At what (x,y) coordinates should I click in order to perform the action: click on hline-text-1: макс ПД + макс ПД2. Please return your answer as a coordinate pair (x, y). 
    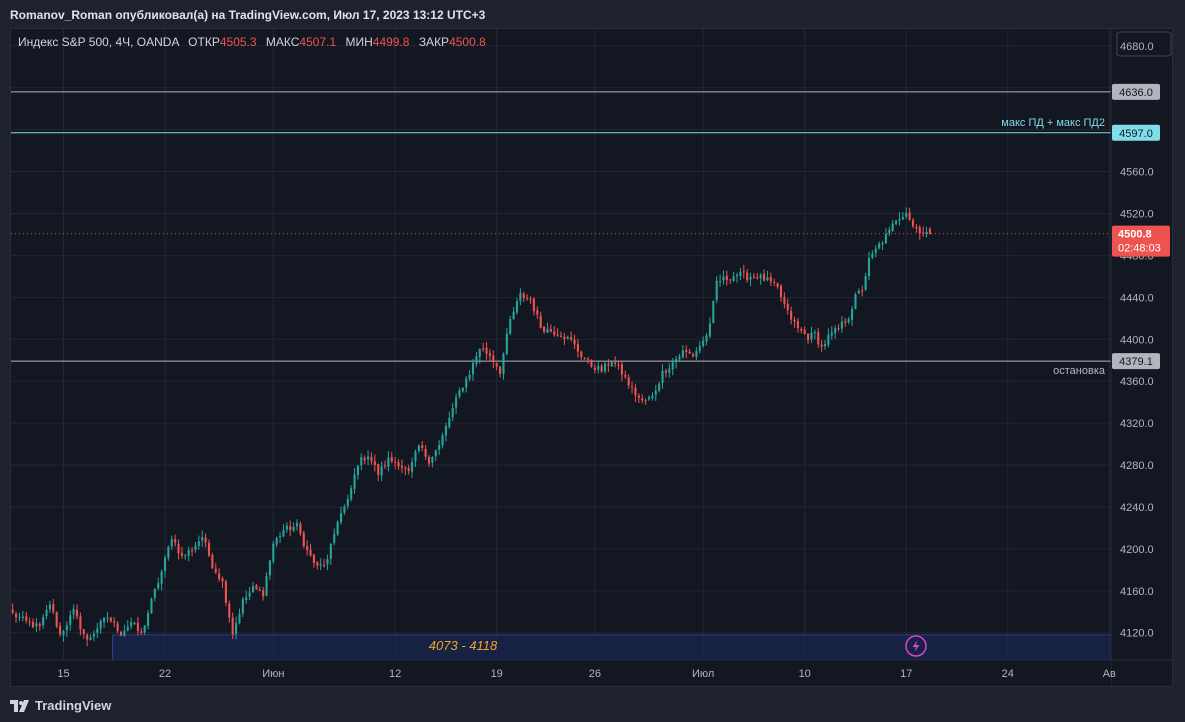
    Looking at the image, I should click on (1053, 123).